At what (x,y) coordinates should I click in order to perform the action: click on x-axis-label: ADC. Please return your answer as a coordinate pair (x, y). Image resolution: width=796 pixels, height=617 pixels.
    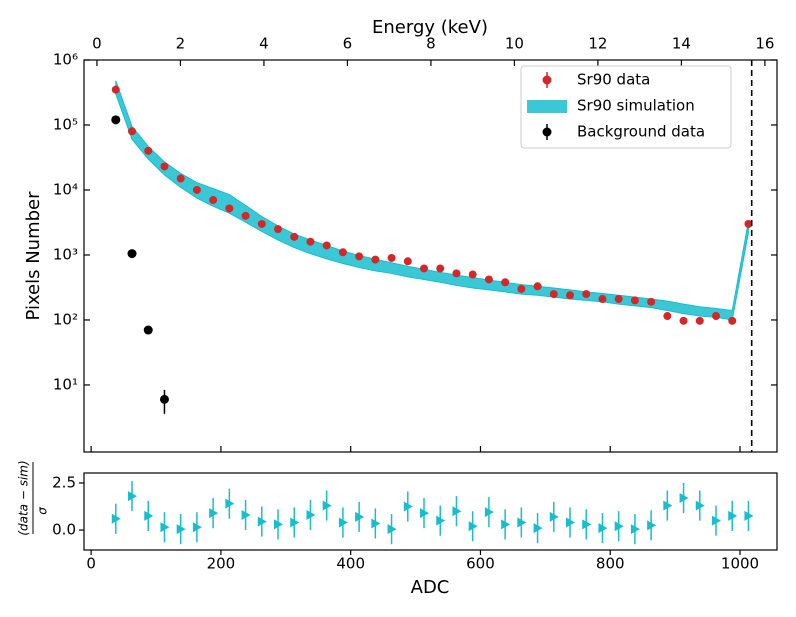
    Looking at the image, I should click on (430, 587).